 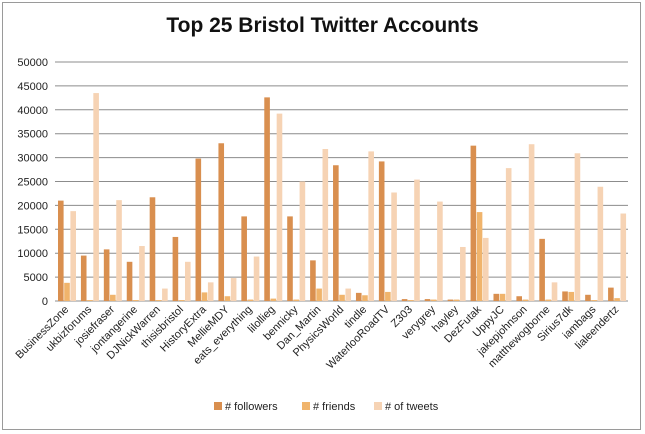 What do you see at coordinates (32, 87) in the screenshot?
I see `y-tick-label: 45000` at bounding box center [32, 87].